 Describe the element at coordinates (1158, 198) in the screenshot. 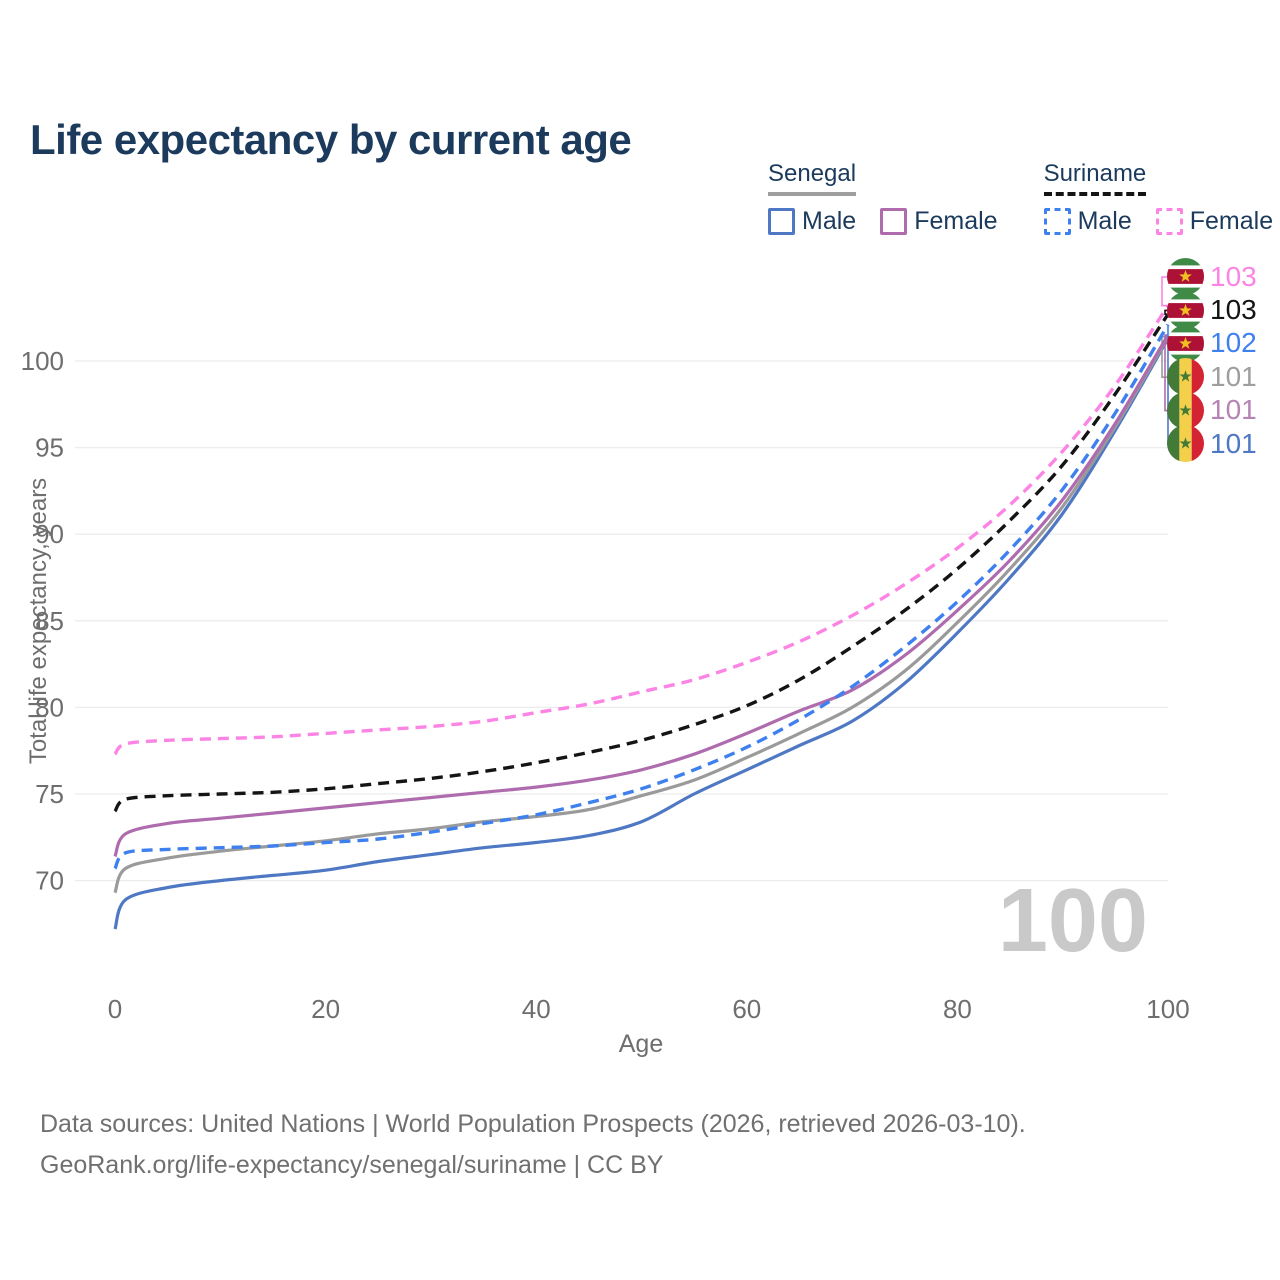

I see `legend-group-suriname: Suriname Male Female` at that location.